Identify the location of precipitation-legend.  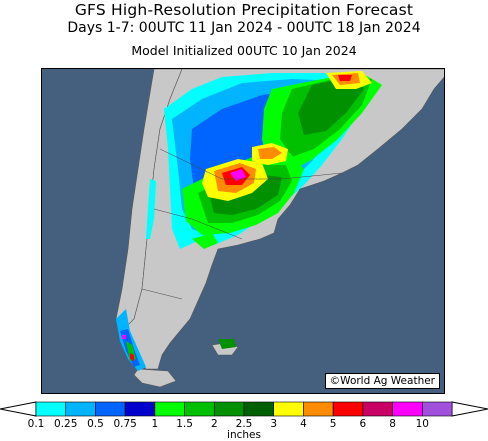
(244, 409).